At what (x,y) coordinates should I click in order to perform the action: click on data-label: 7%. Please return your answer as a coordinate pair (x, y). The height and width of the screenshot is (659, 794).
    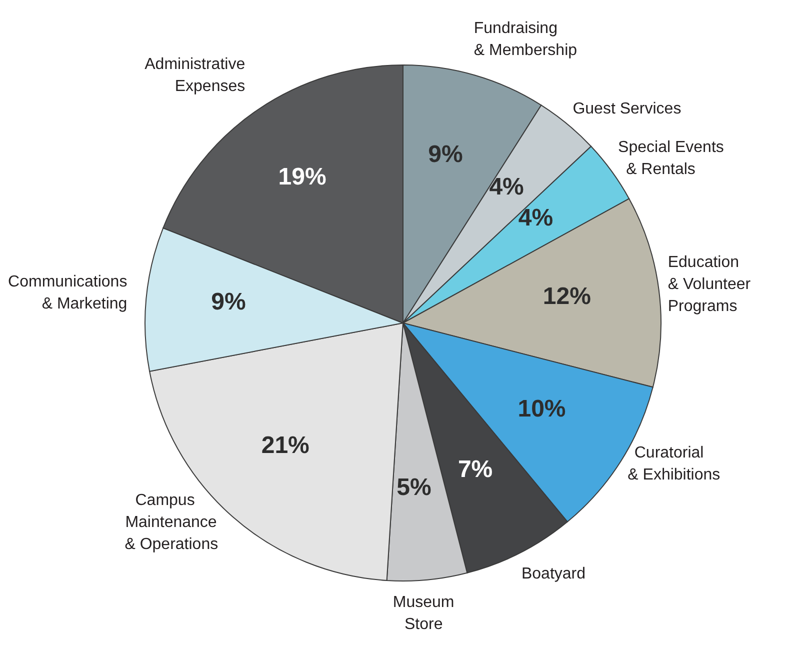
    Looking at the image, I should click on (475, 470).